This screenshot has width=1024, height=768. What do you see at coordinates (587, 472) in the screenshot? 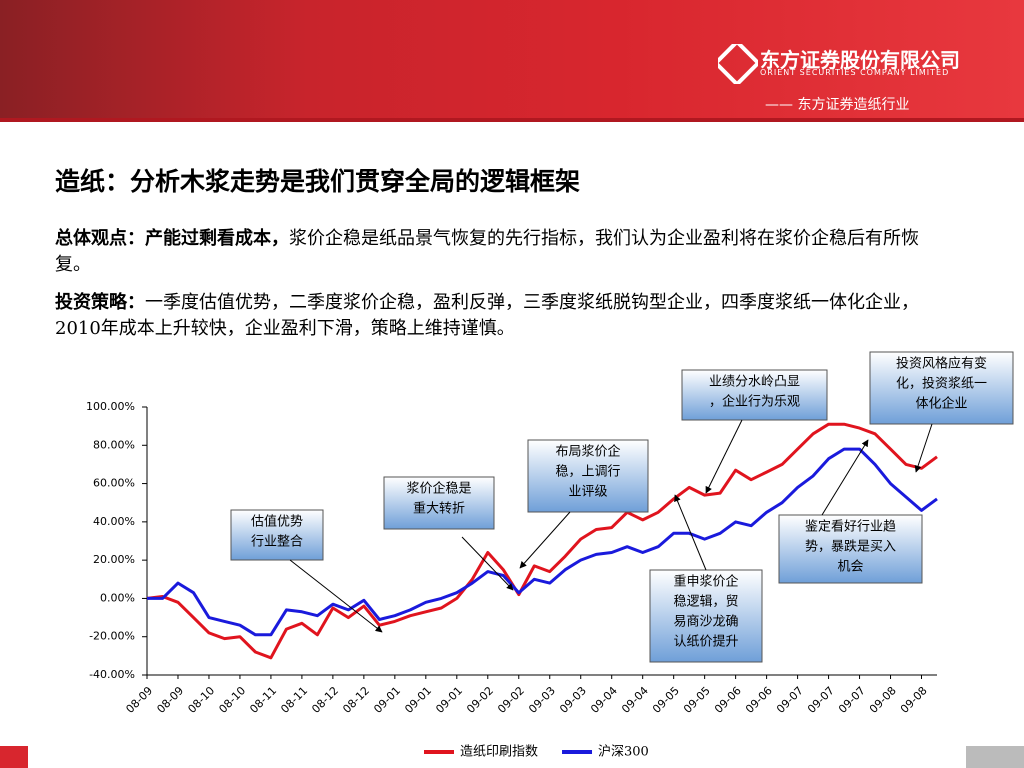
I see `annotation-text: 稳，上调行` at bounding box center [587, 472].